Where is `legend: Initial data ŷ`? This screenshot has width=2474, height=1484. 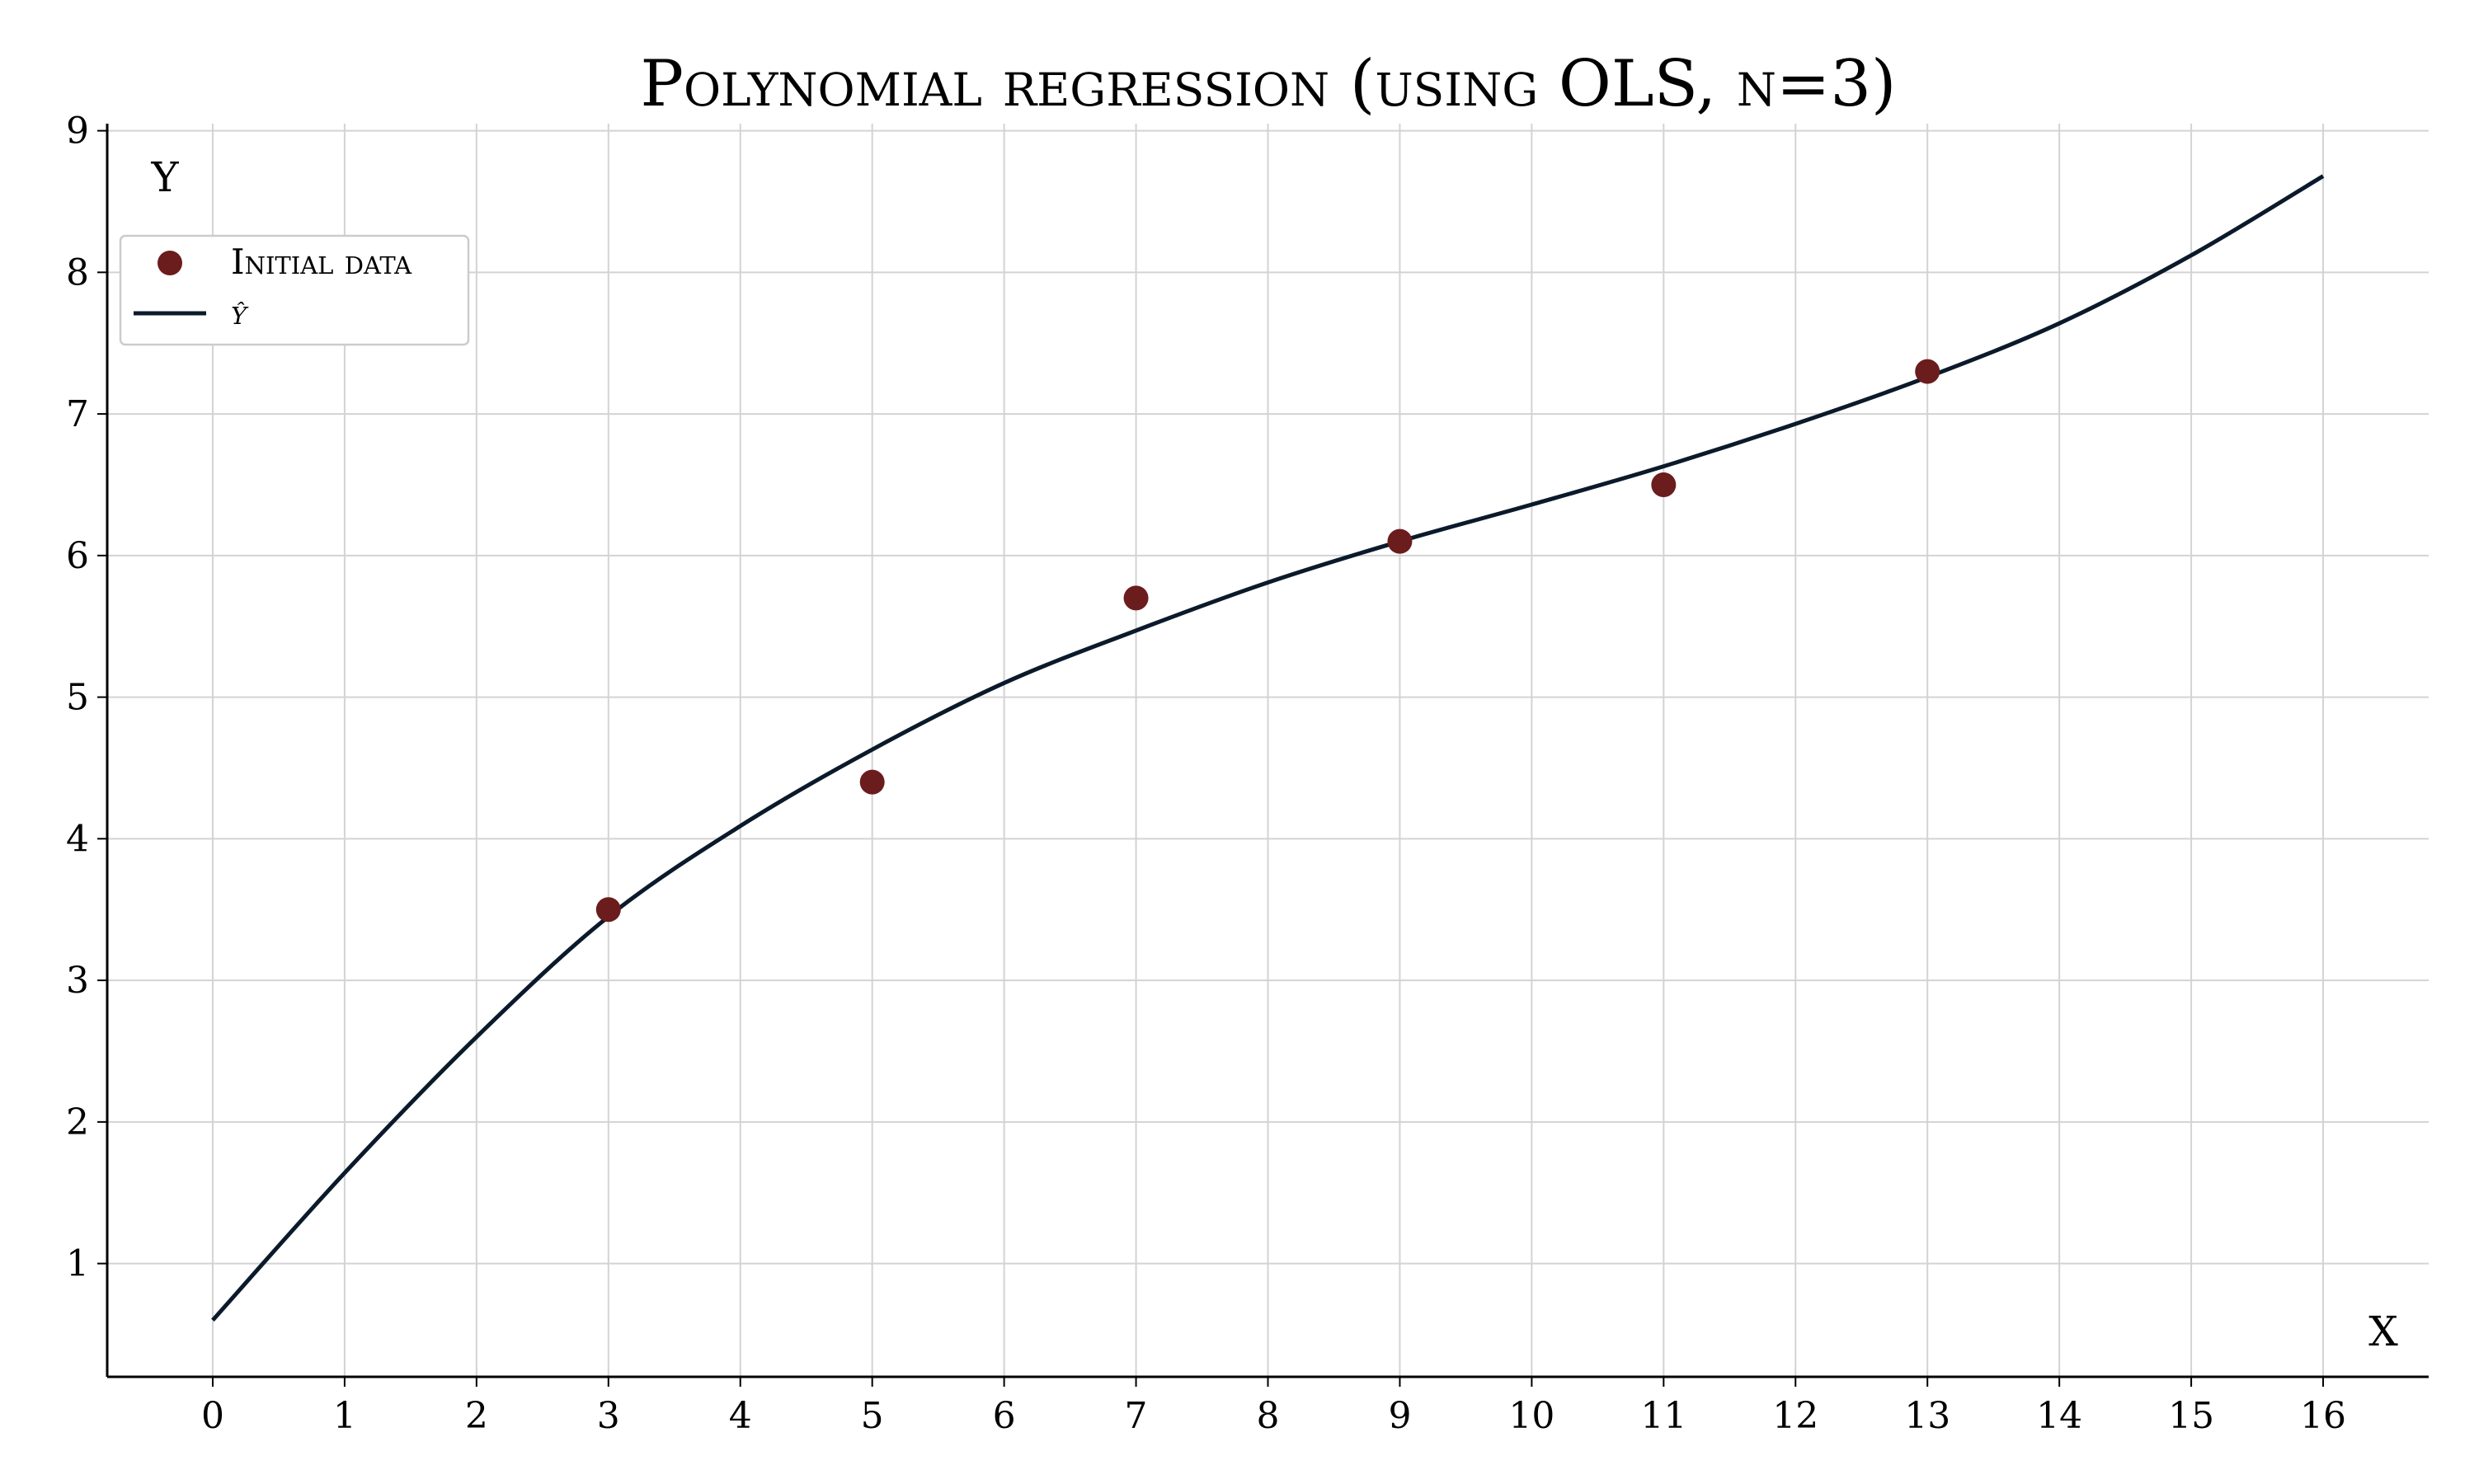
legend: Initial data ŷ is located at coordinates (294, 290).